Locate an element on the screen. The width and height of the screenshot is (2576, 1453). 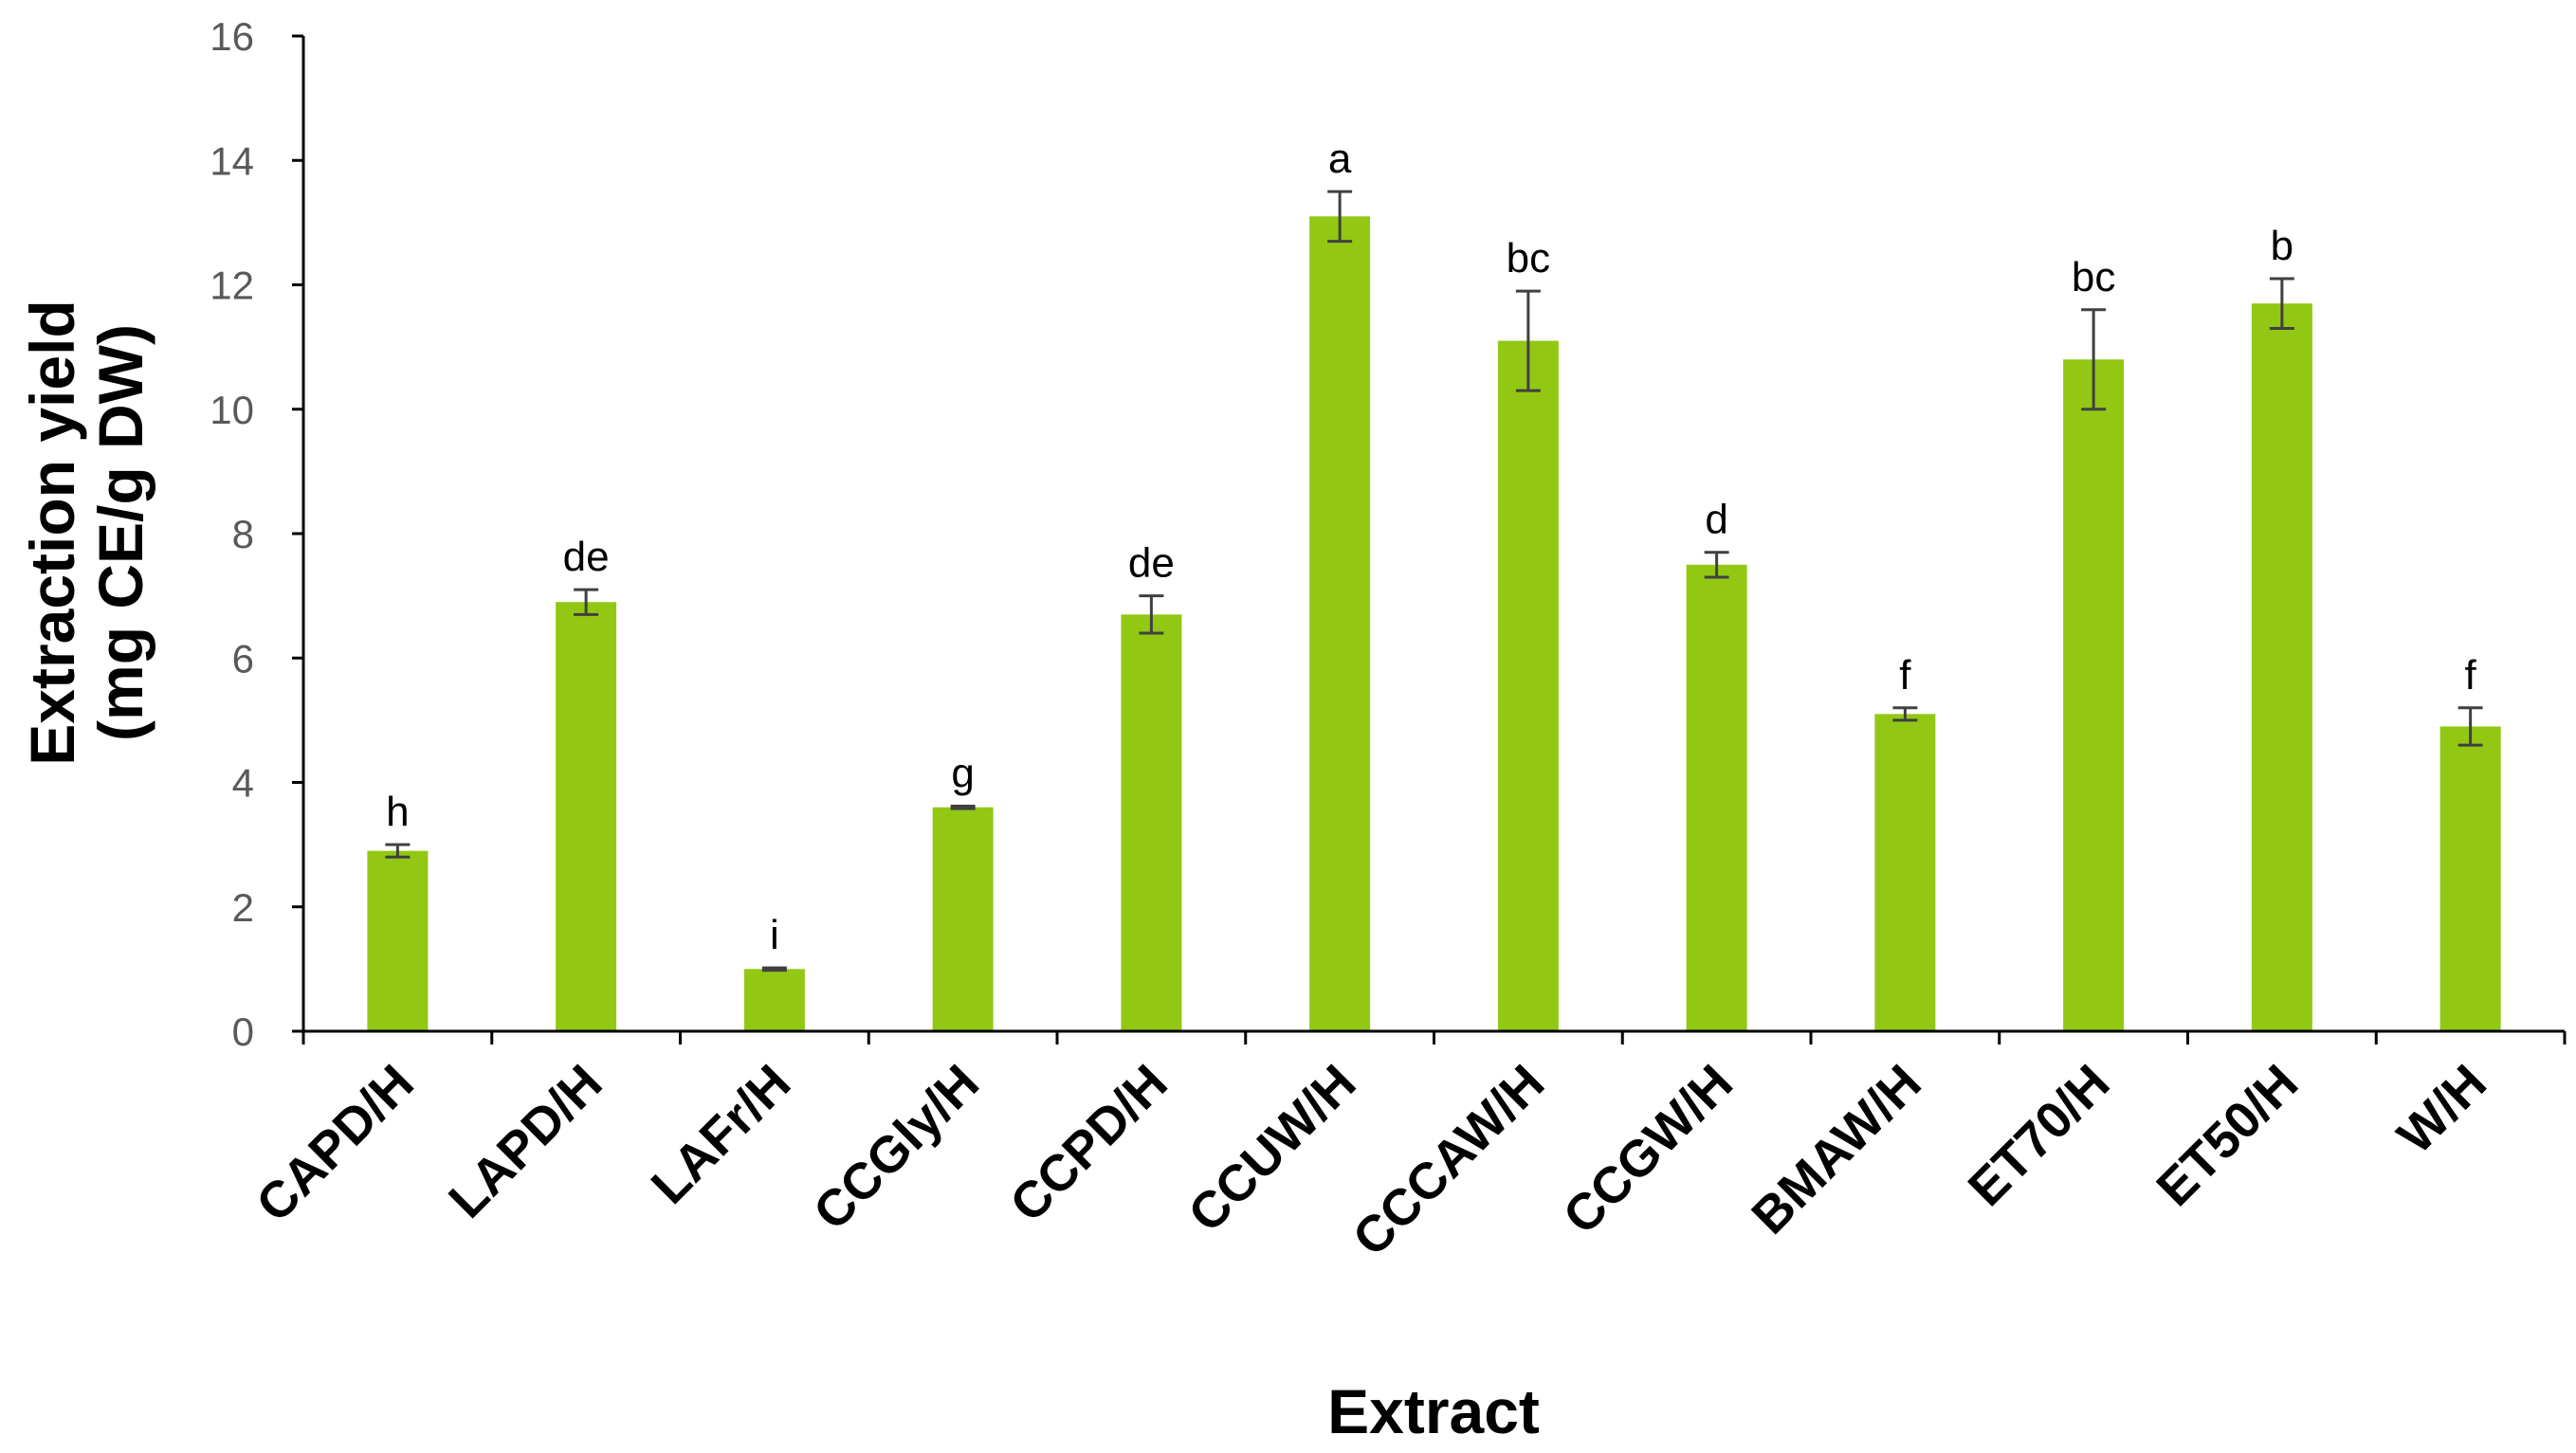
y-axis-title-line2: (mg CE/g DW) is located at coordinates (120, 532).